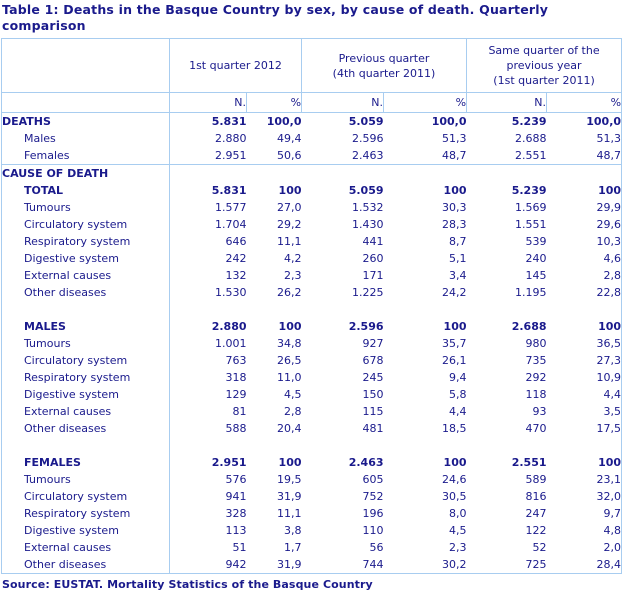 The image size is (622, 591). What do you see at coordinates (366, 462) in the screenshot?
I see `row-value: 2.463` at bounding box center [366, 462].